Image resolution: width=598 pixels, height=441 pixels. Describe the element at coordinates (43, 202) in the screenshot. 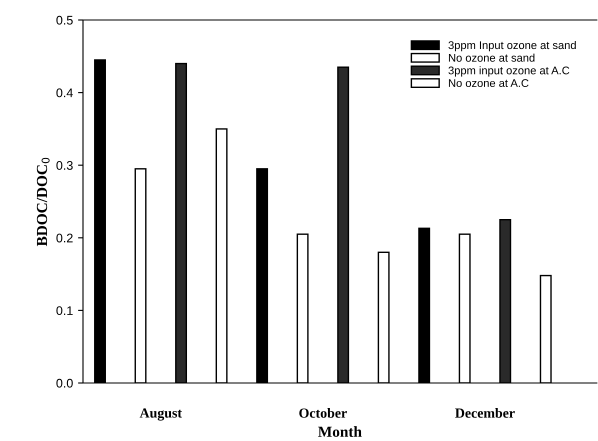

I see `y-axis-title: BDOC/DOC$_{0}$` at that location.